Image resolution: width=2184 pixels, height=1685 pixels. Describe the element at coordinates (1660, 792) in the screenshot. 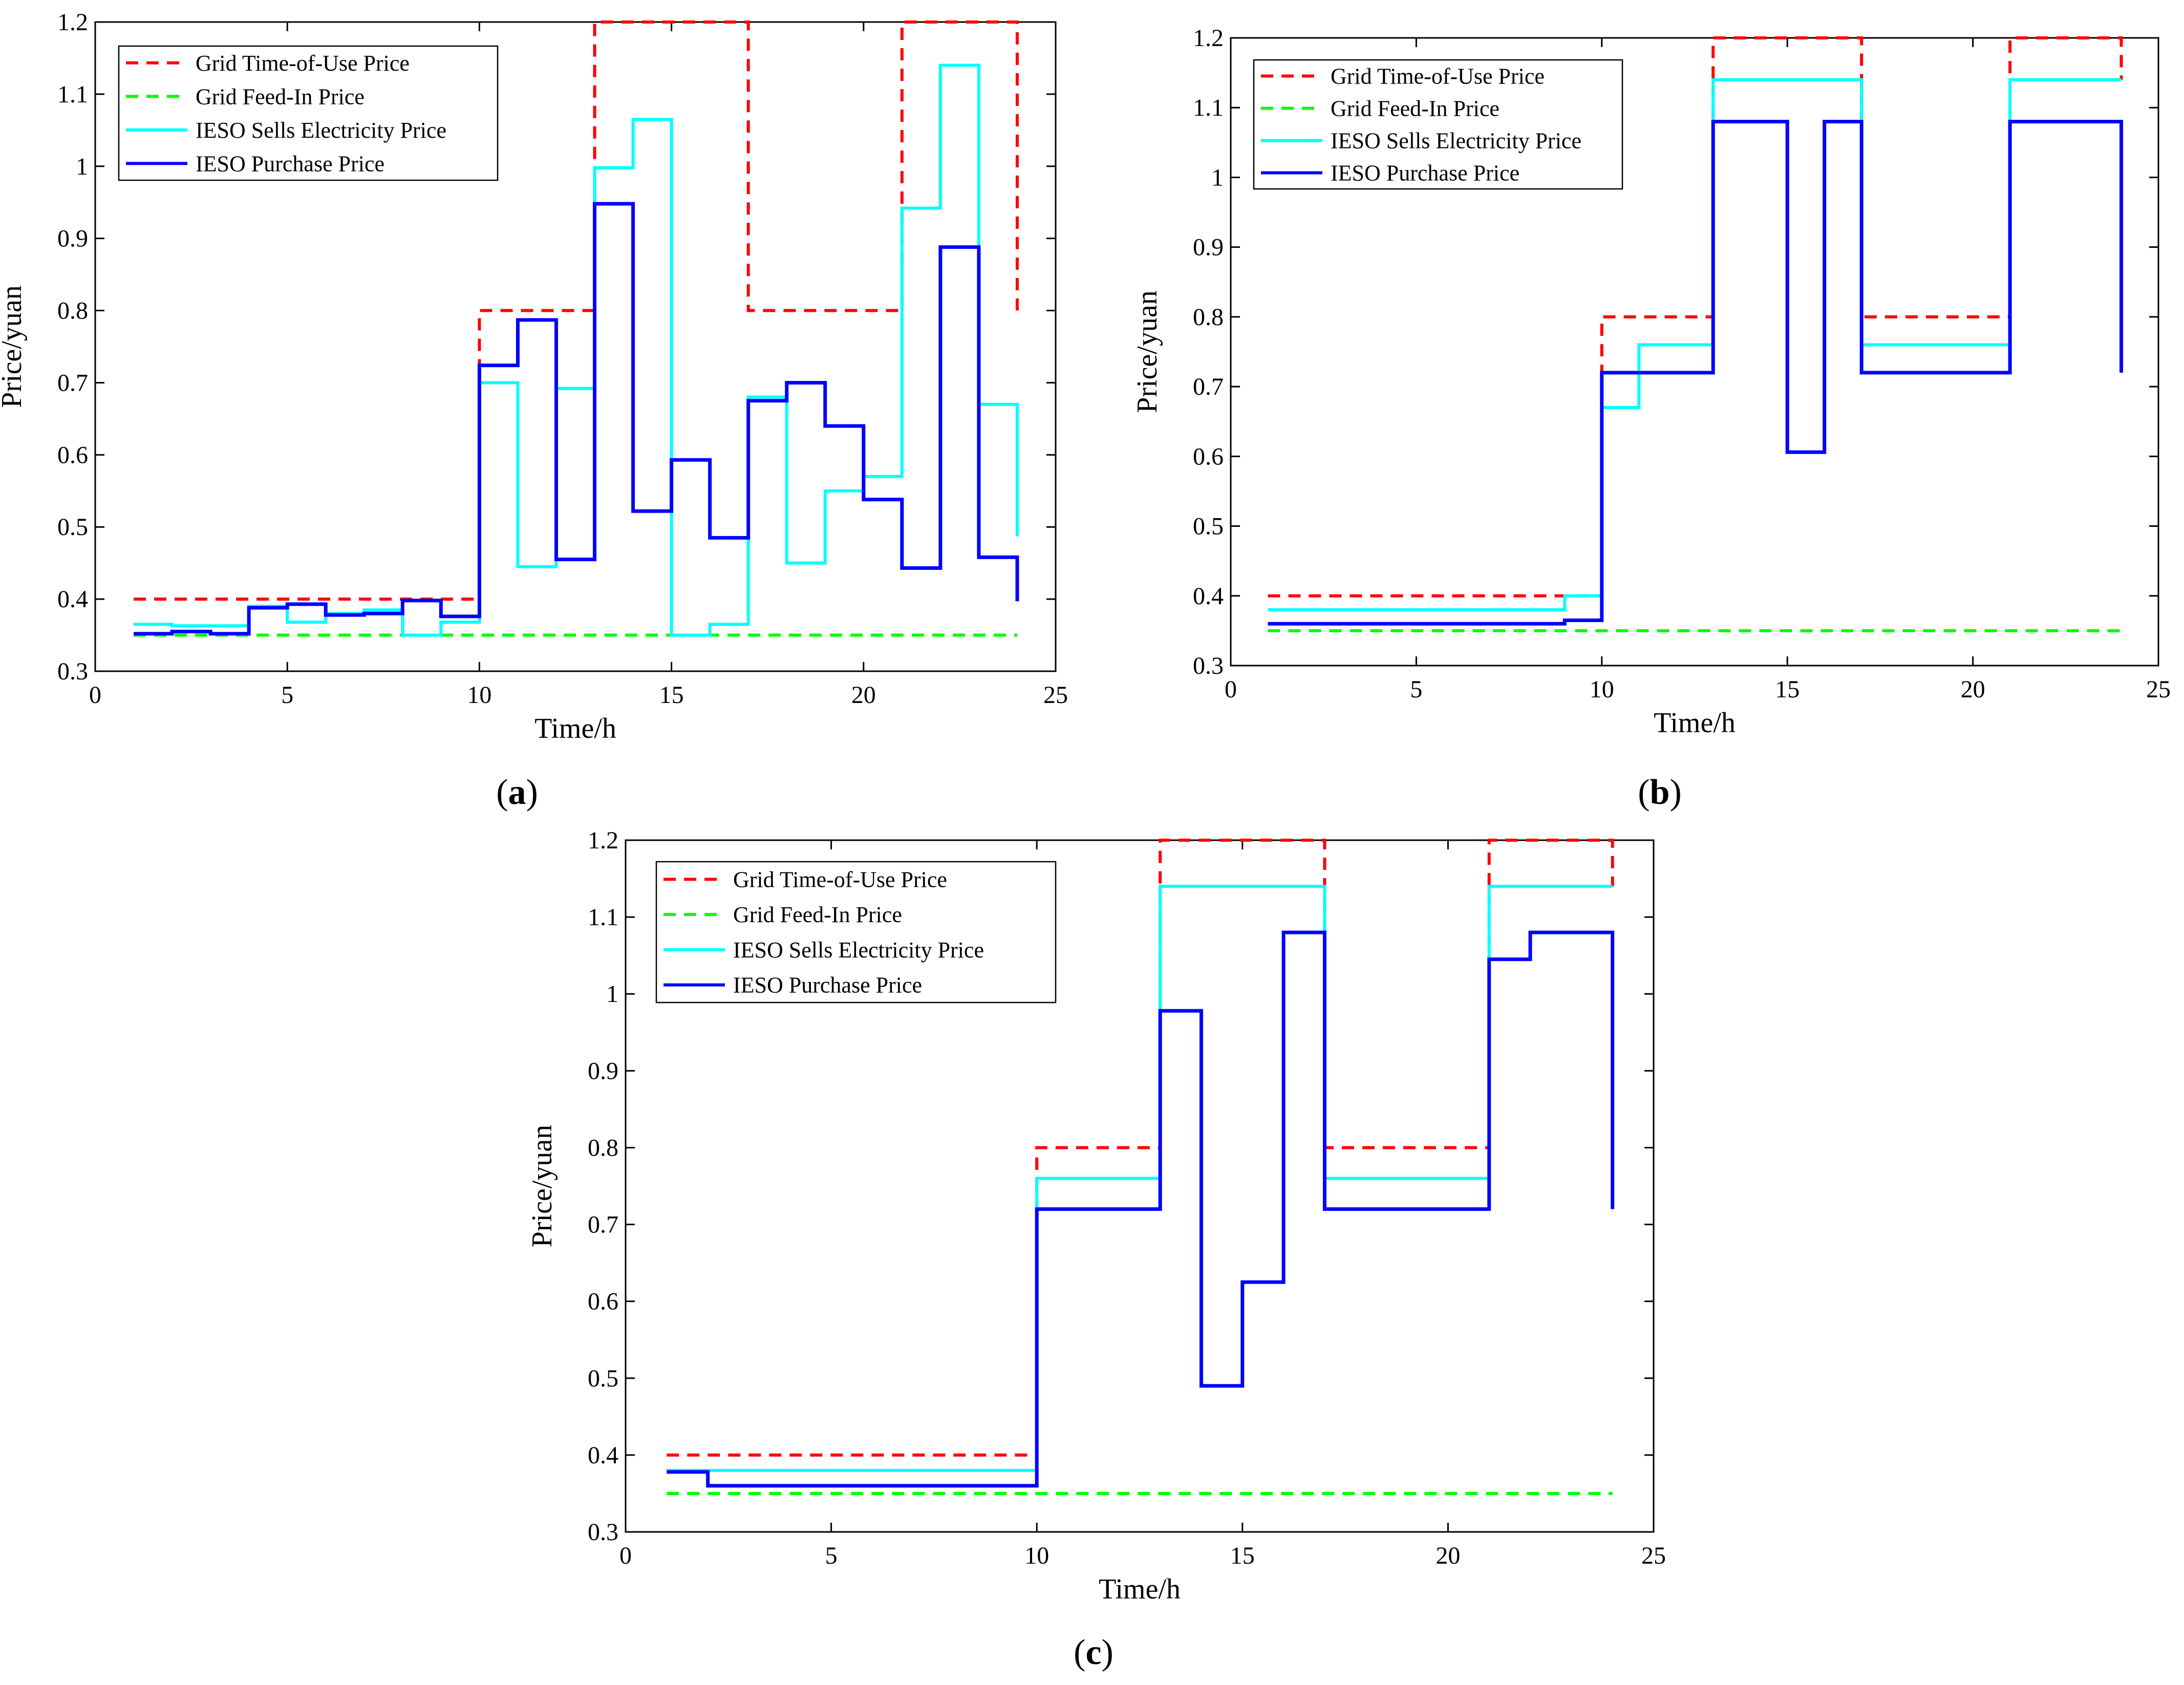

I see `panel-label: (b)` at that location.